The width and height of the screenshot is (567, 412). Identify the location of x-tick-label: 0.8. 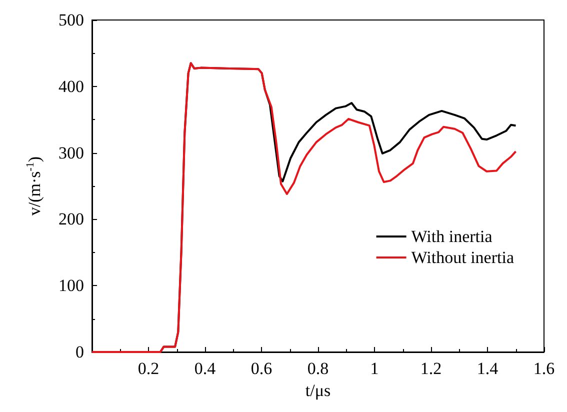
(318, 368).